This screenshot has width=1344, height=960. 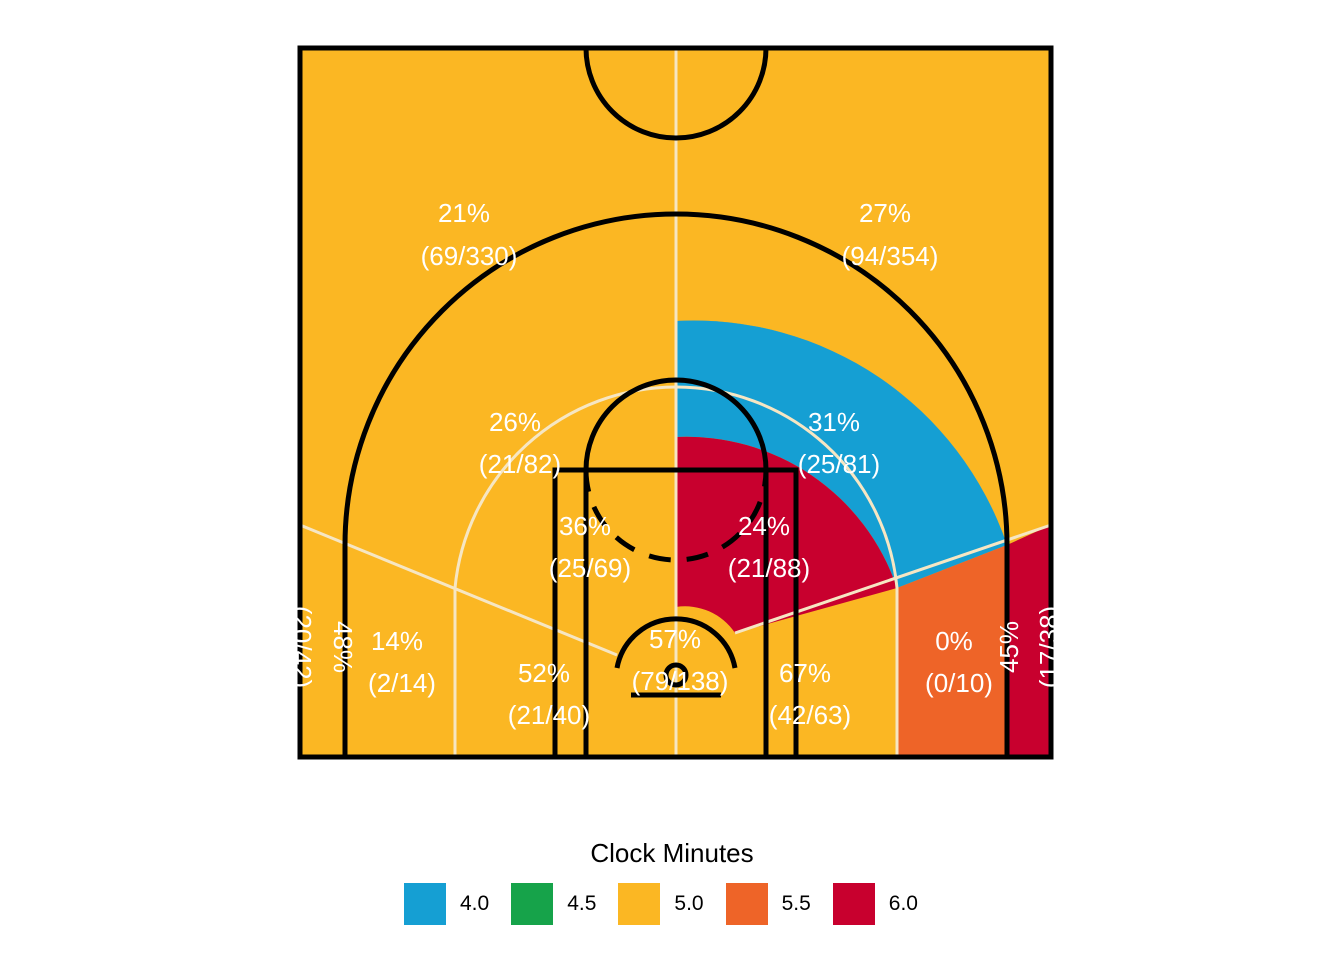 I want to click on label-paint-left-pct: 52%, so click(x=544, y=673).